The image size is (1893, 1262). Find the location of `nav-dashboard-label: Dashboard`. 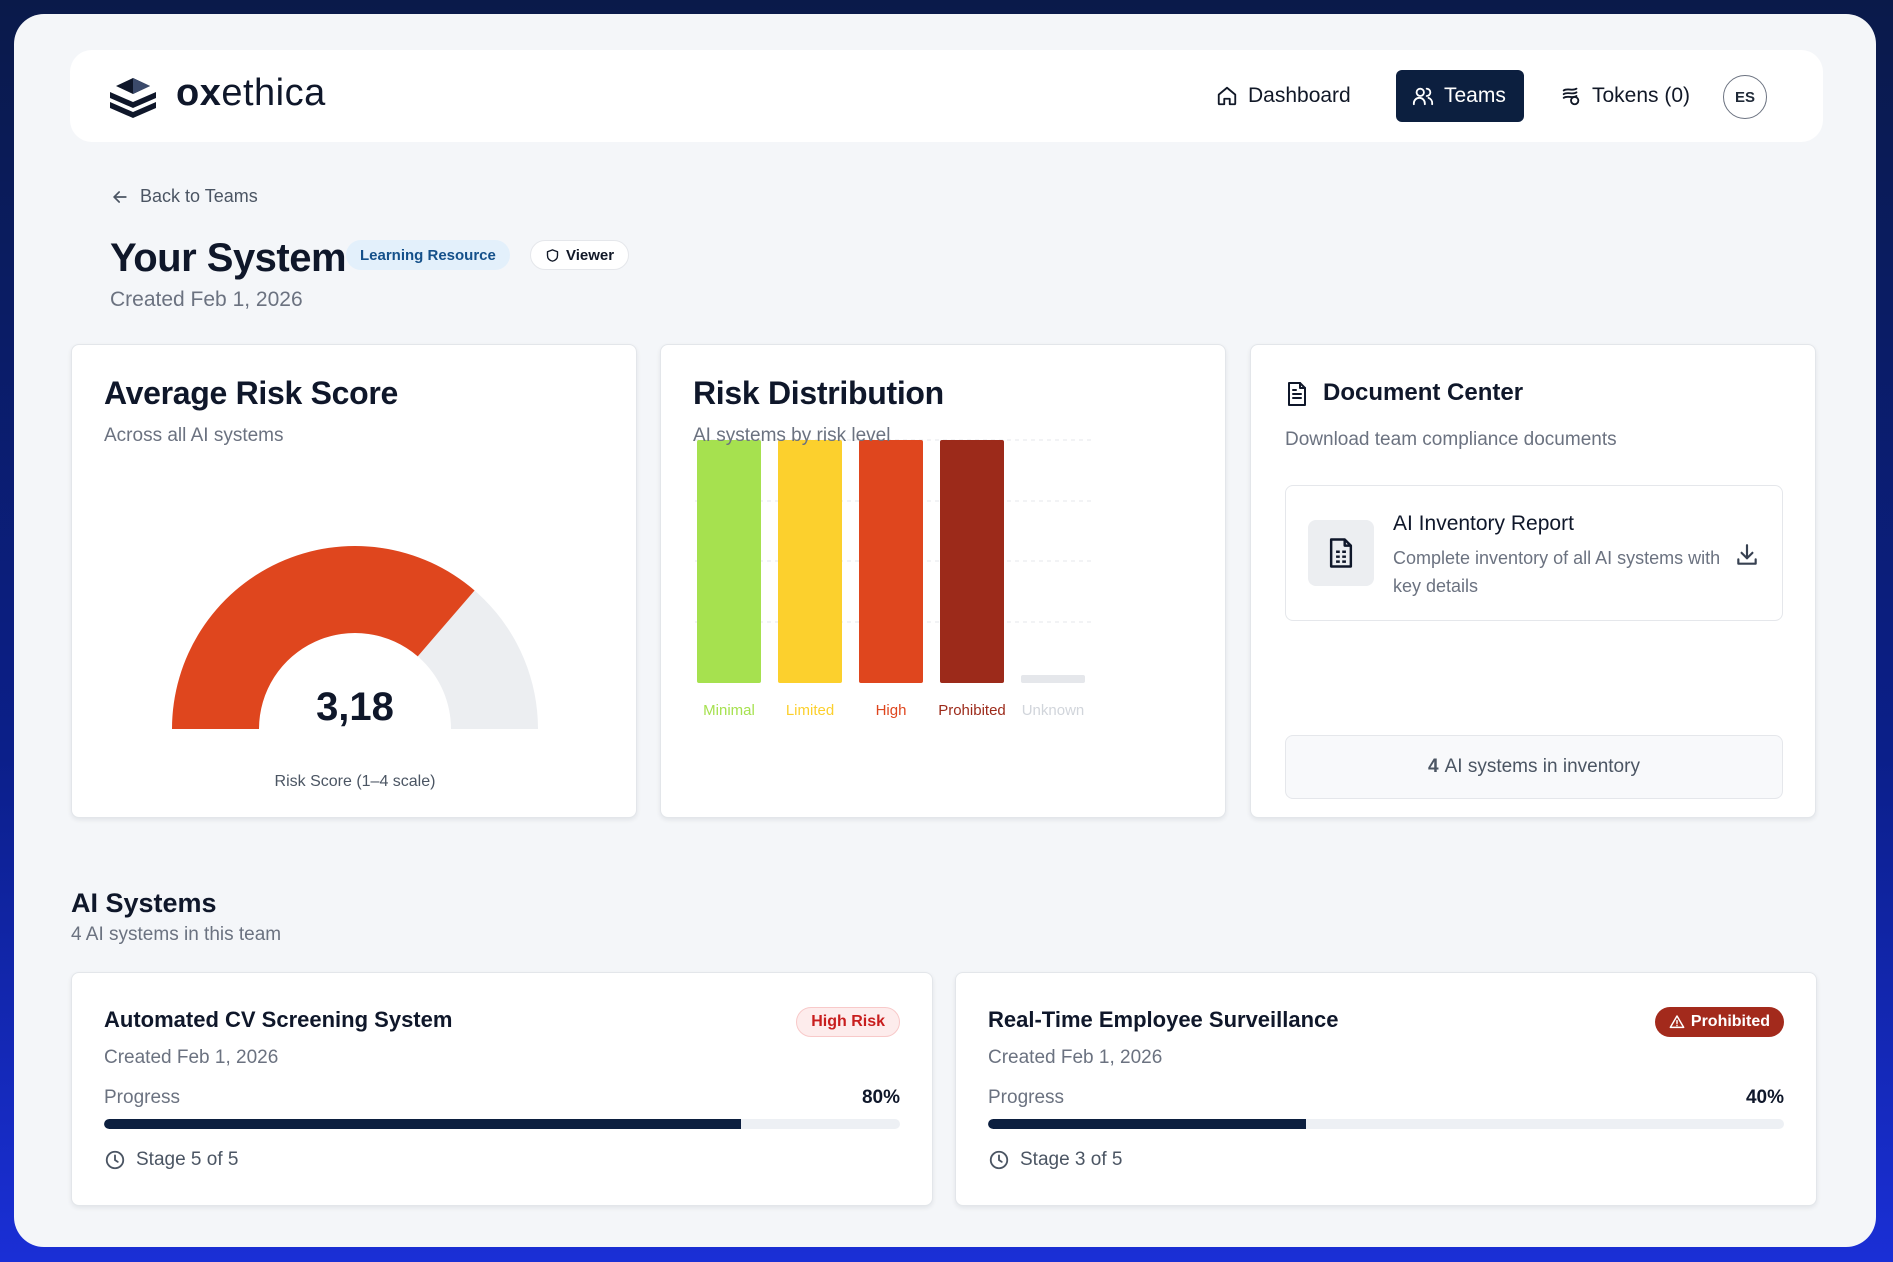

nav-dashboard-label: Dashboard is located at coordinates (1299, 95).